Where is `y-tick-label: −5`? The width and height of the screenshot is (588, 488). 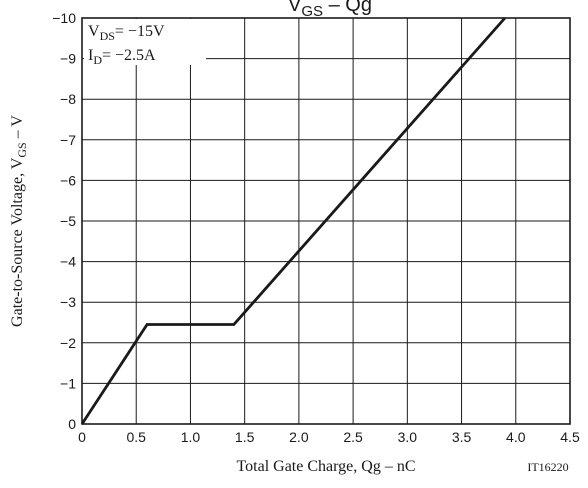 y-tick-label: −5 is located at coordinates (68, 221).